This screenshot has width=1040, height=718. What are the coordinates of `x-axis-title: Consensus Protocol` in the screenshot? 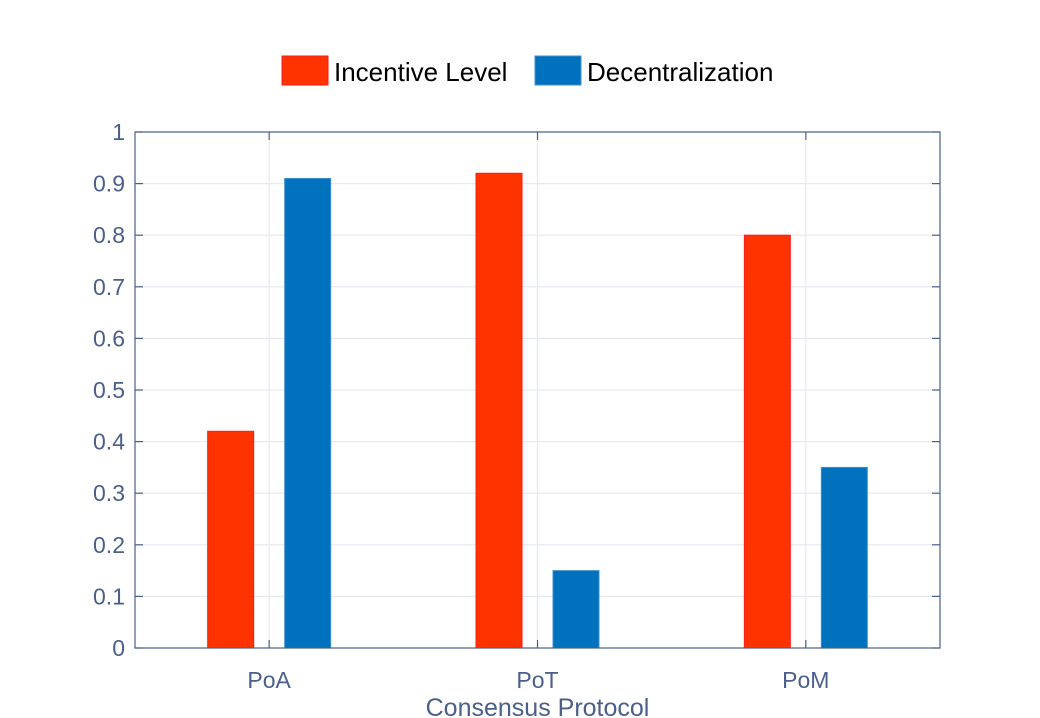 It's located at (538, 706).